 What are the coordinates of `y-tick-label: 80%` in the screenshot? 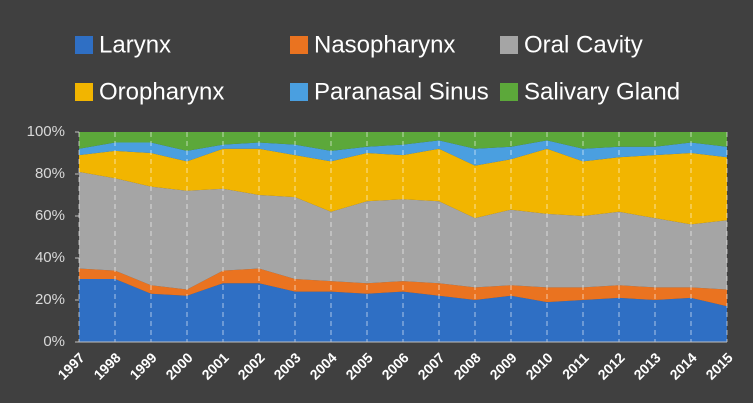 It's located at (50, 173).